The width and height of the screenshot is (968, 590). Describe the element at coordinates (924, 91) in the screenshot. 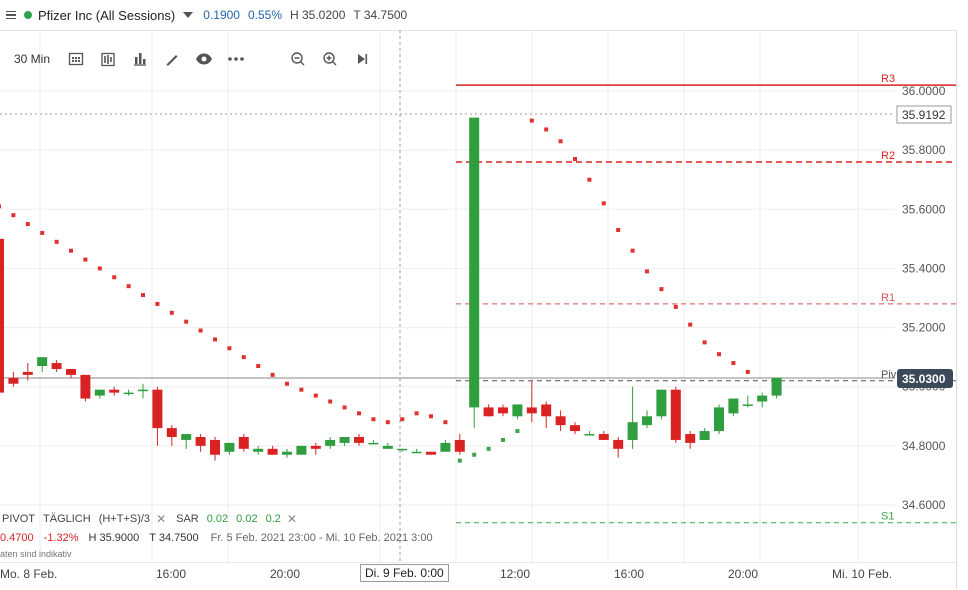

I see `price-tick-label: 36.0000` at that location.